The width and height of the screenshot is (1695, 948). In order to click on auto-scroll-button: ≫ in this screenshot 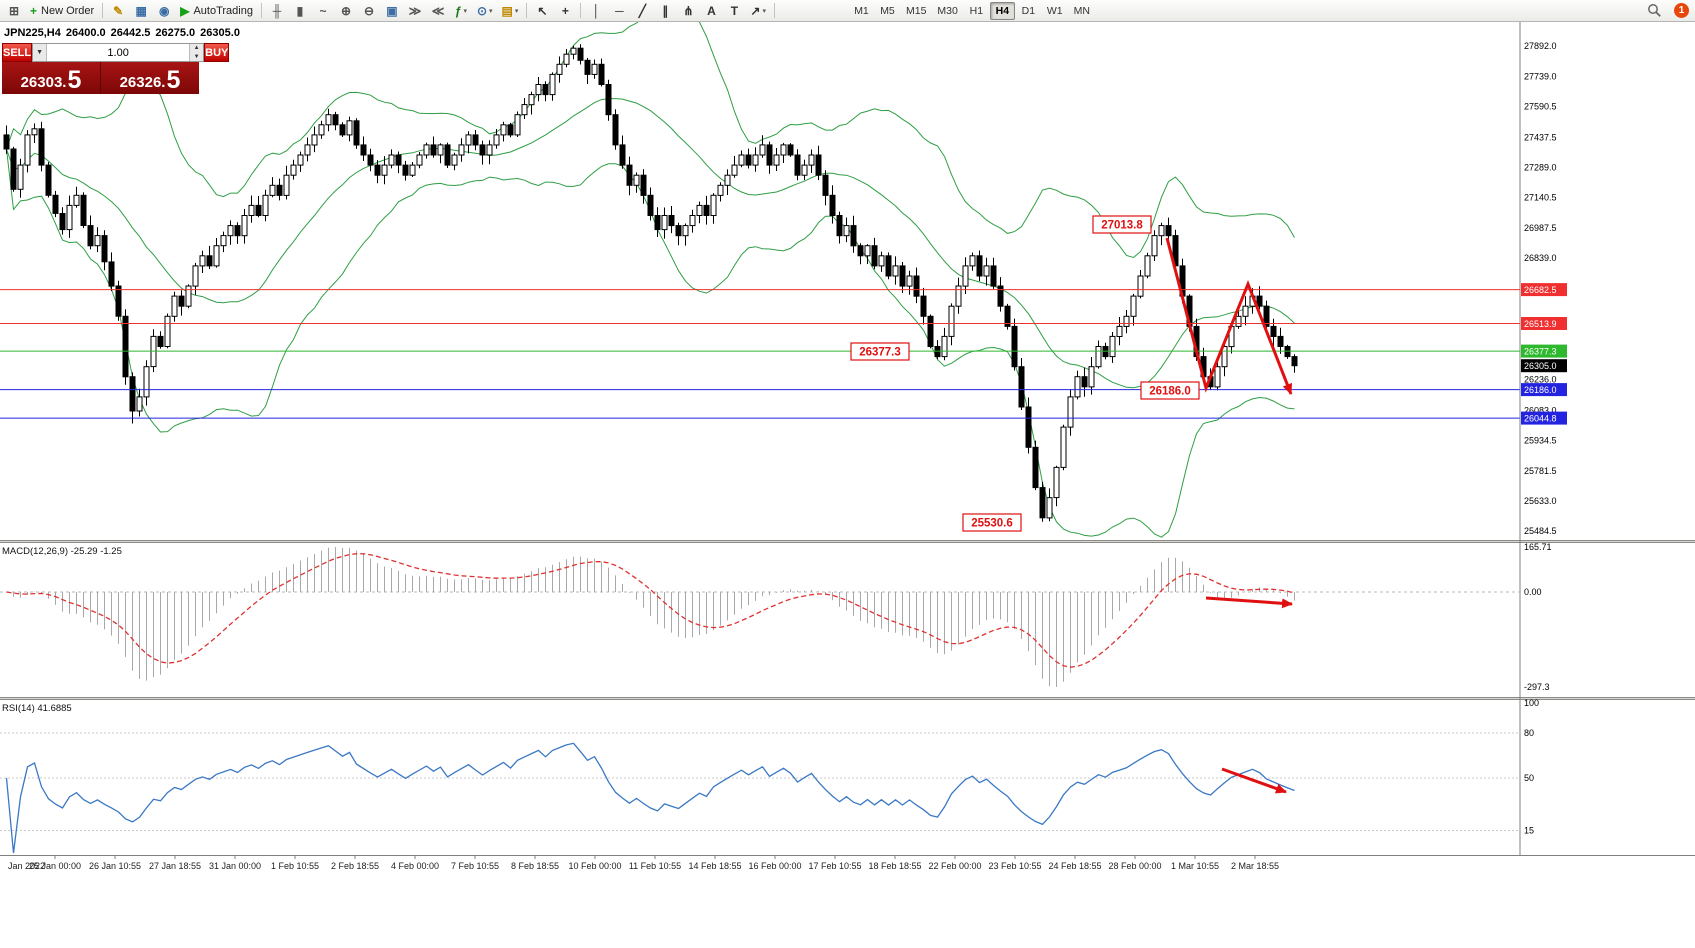, I will do `click(415, 10)`.